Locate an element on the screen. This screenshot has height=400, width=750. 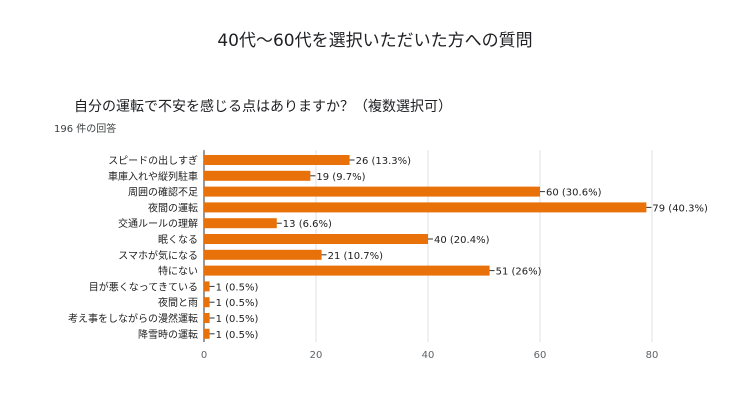
category-label: 車庫入れや縦列駐車 is located at coordinates (153, 176).